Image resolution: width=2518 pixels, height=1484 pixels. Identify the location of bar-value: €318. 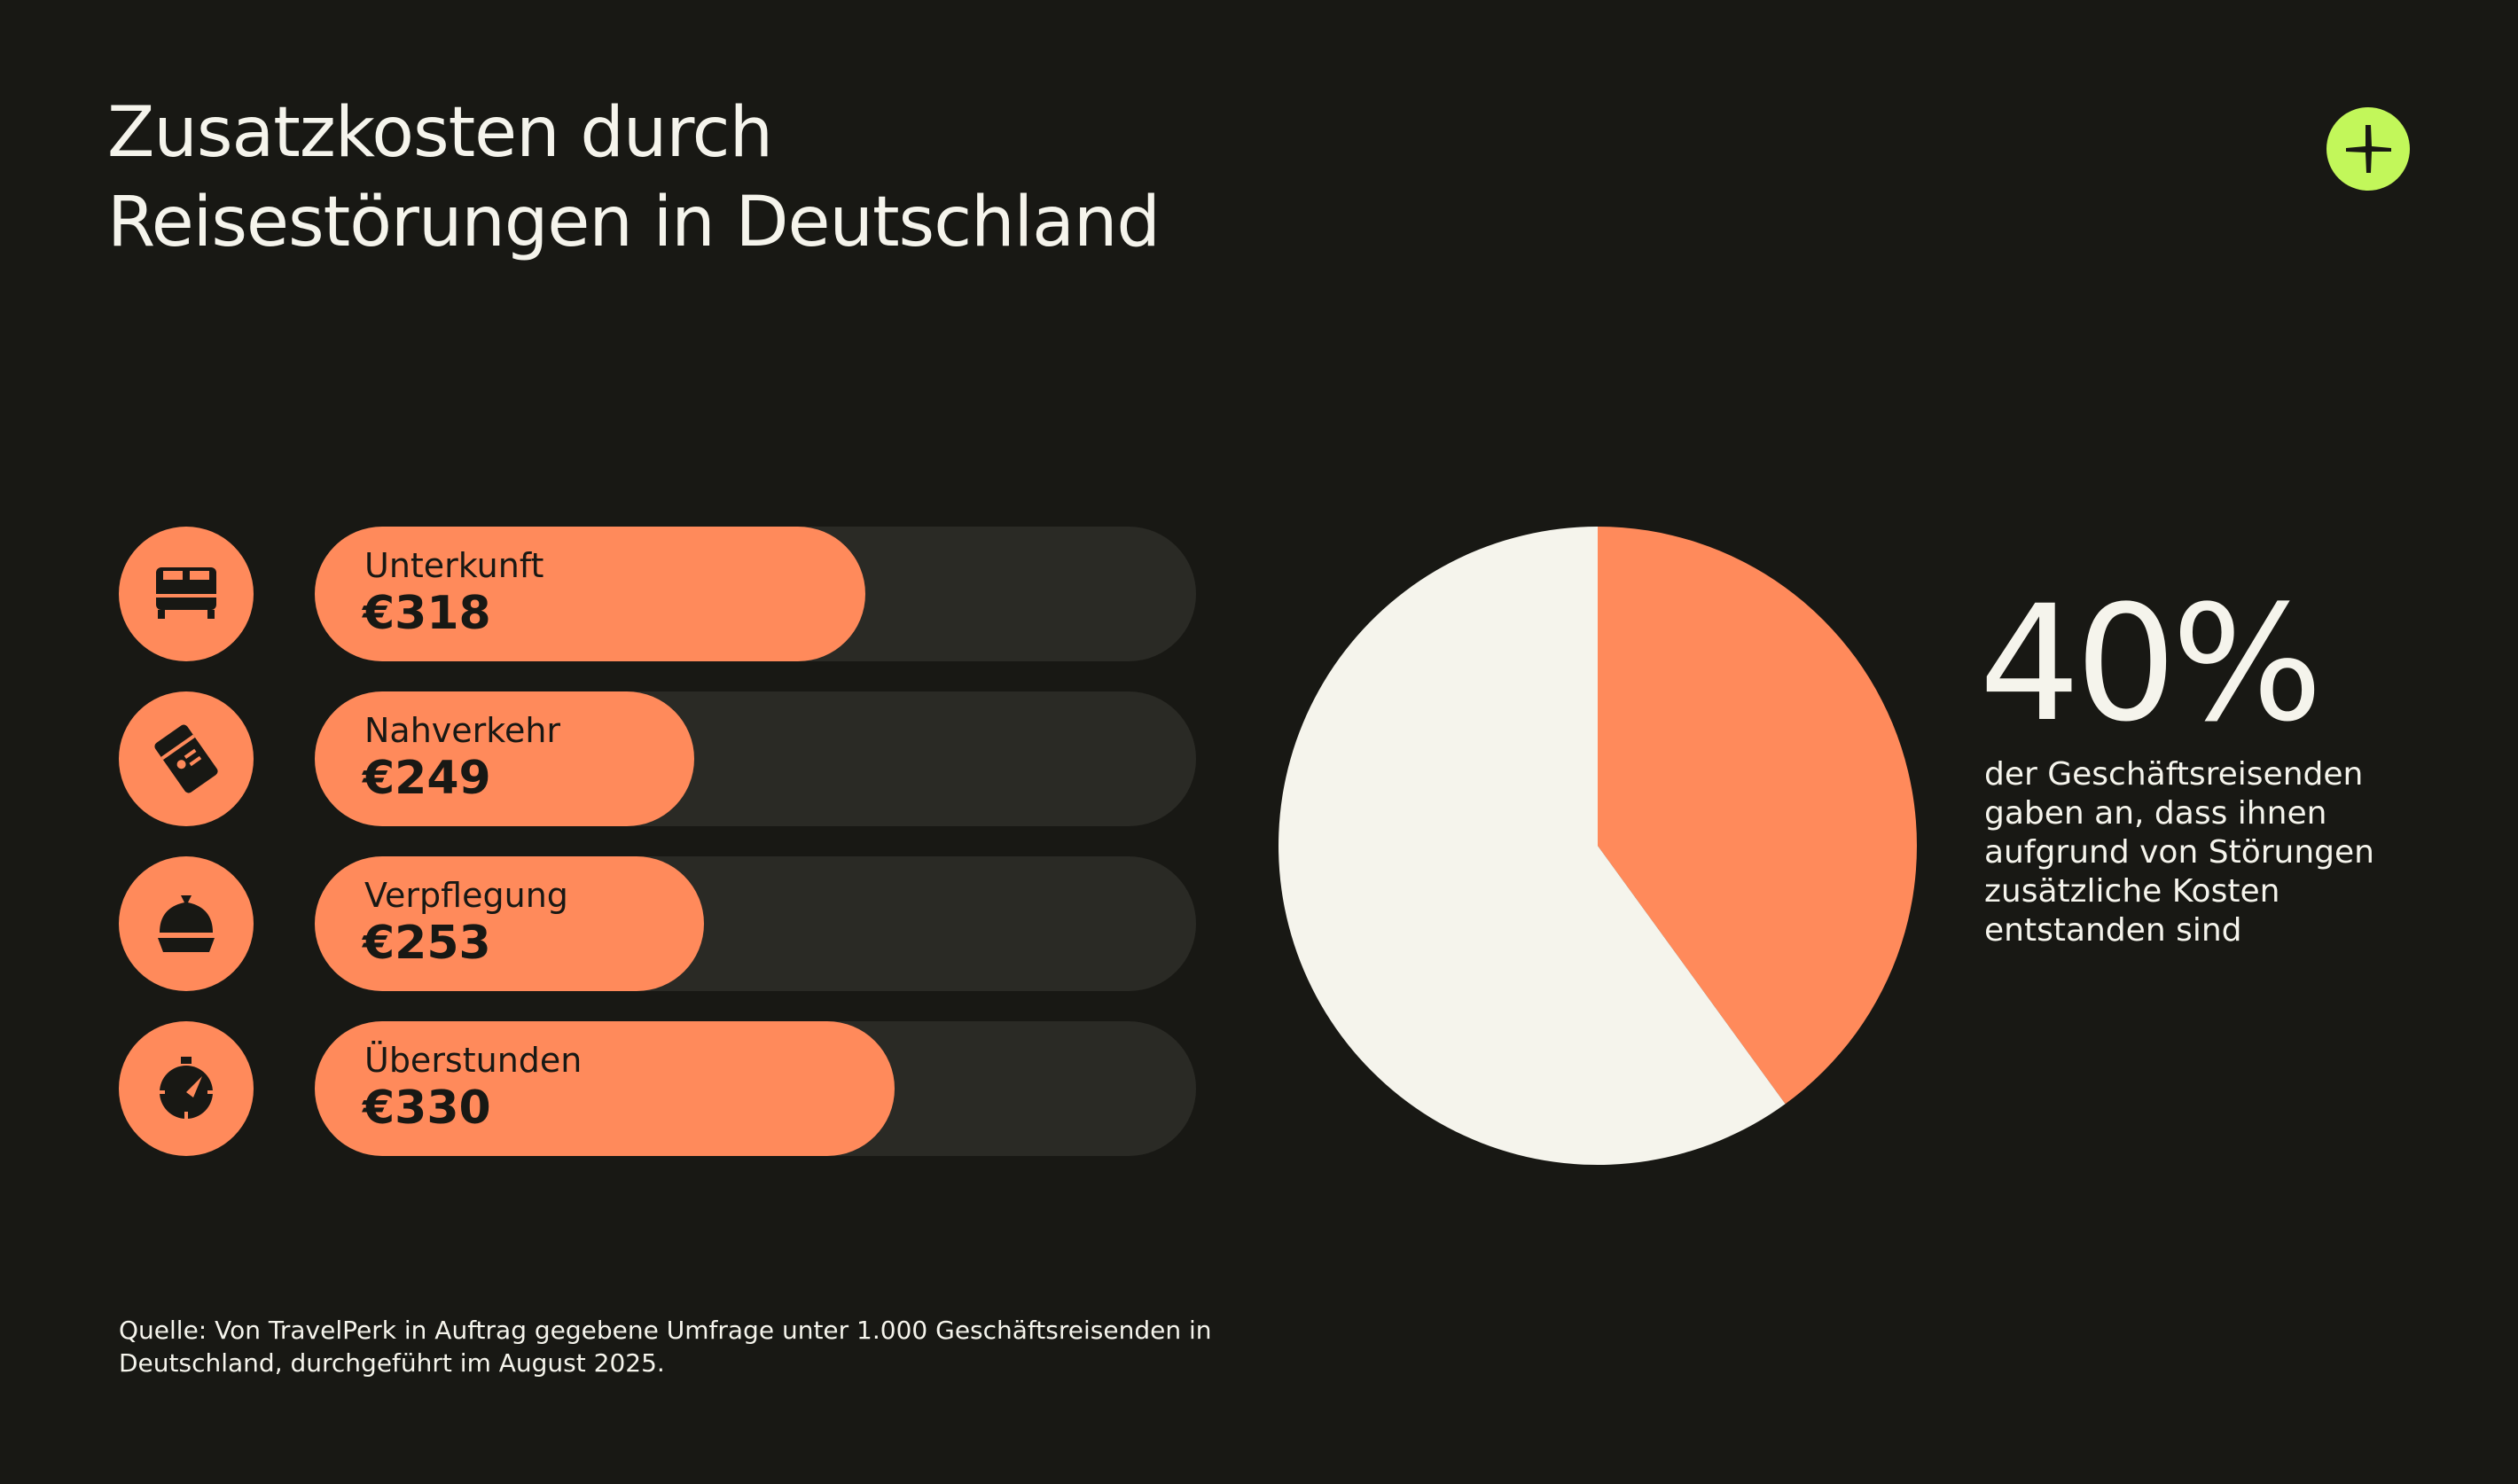
(427, 613).